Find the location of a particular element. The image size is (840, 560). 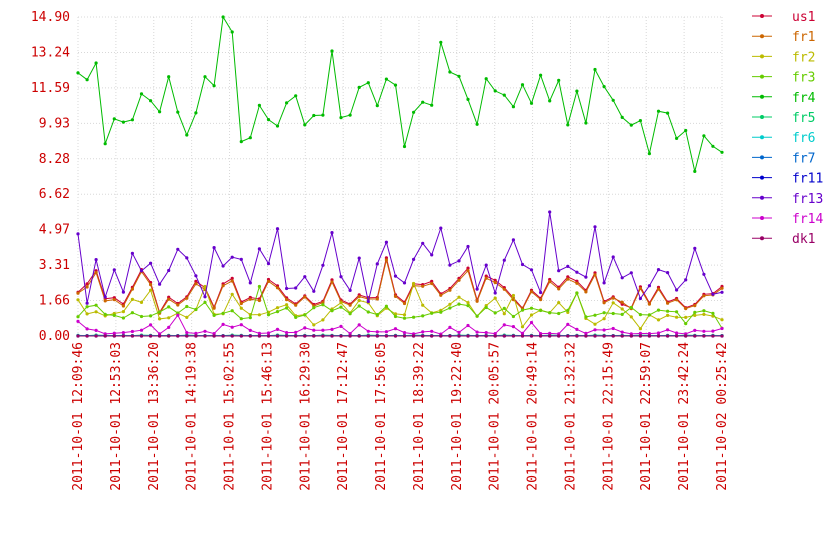

legend-marker-fr6 is located at coordinates (762, 137).